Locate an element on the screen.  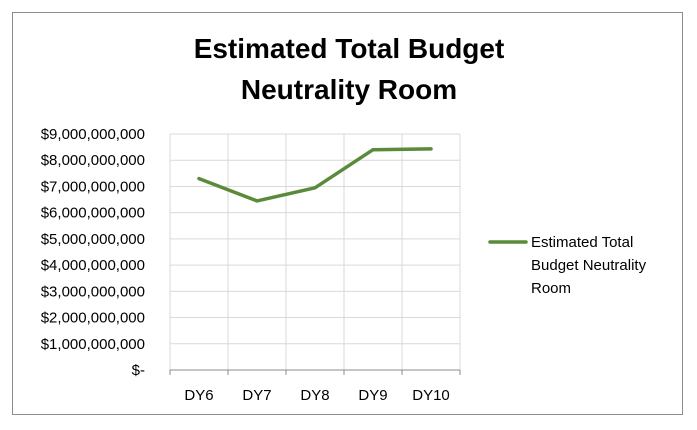
y-tick-label: $3,000,000,000 is located at coordinates (93, 291).